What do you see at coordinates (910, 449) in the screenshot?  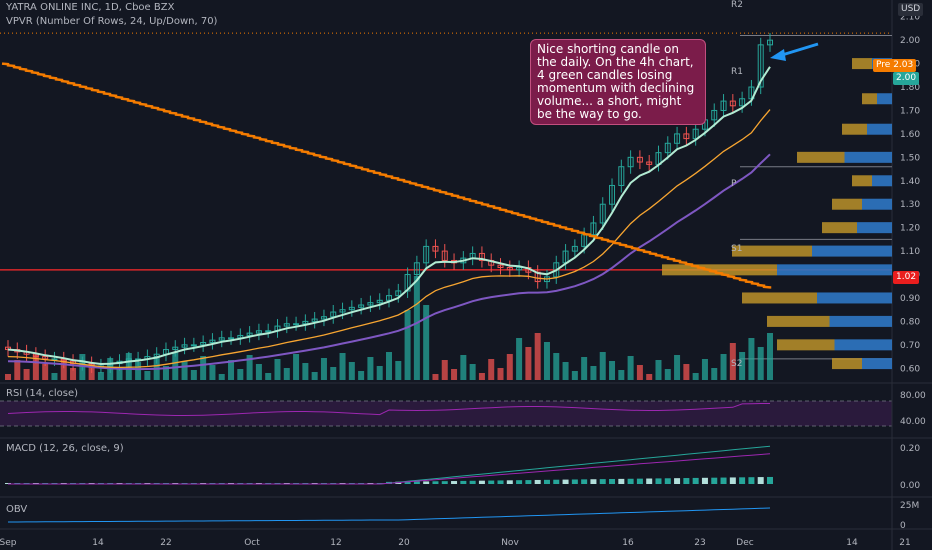 I see `macd-tick-label: 0.20` at bounding box center [910, 449].